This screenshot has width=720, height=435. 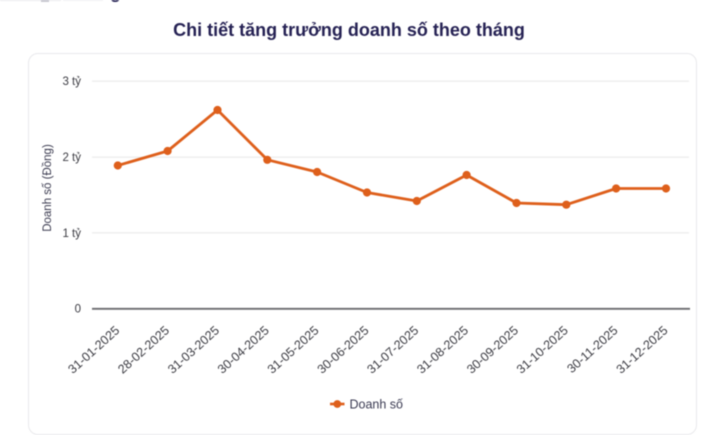 I want to click on svg-text: 1 tỷ, so click(x=71, y=234).